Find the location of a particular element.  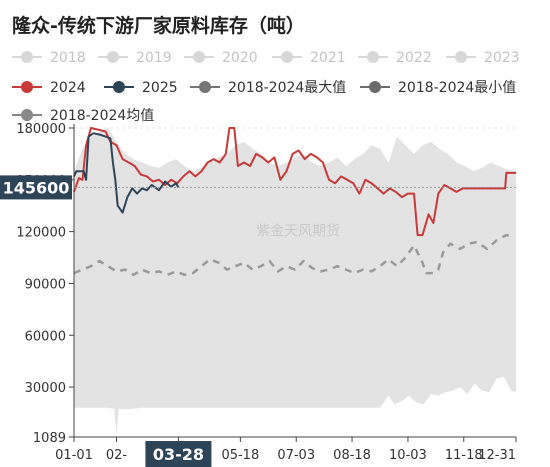

legend-label: 2023 is located at coordinates (502, 58).